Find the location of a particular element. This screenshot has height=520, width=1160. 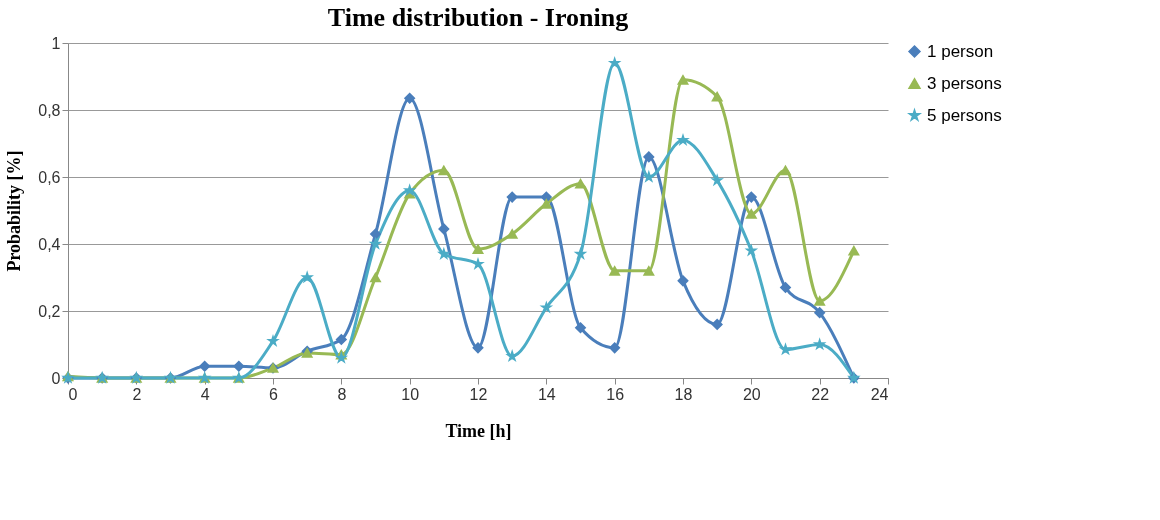

x-tick-label: 20 is located at coordinates (751, 394).